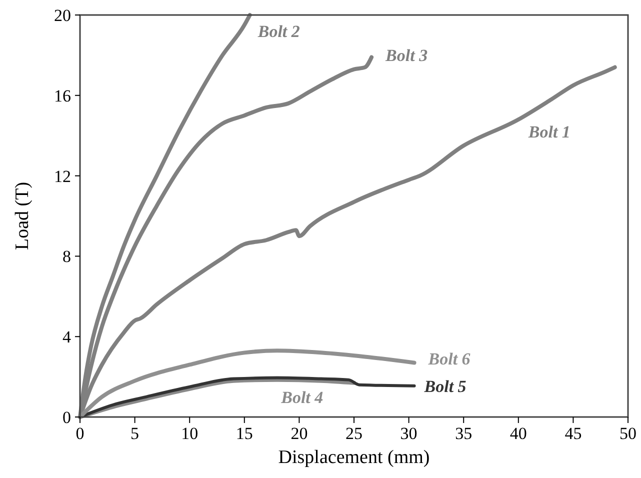  Describe the element at coordinates (67, 337) in the screenshot. I see `y-tick-label: 4` at that location.